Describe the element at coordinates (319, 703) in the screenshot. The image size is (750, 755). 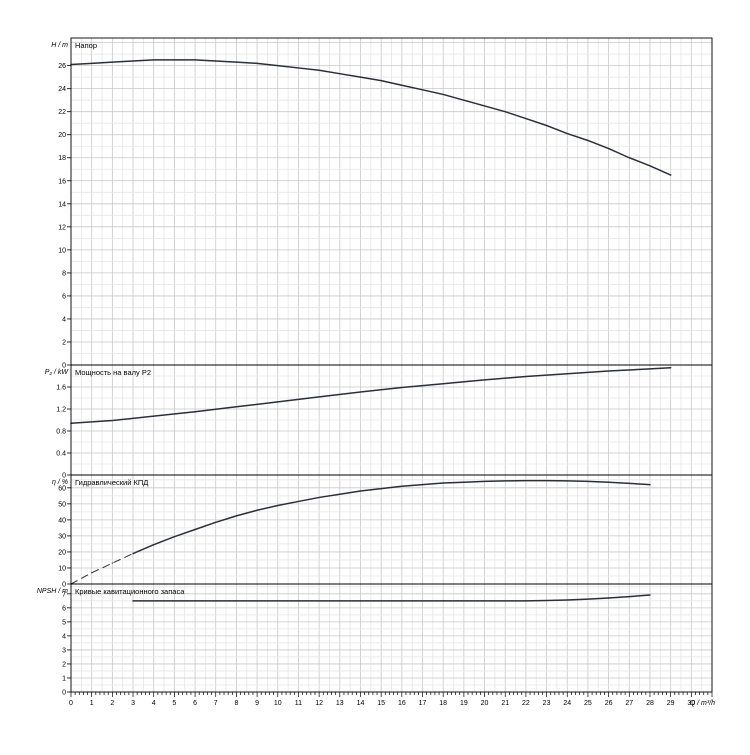
I see `x-tick-label: 12` at that location.